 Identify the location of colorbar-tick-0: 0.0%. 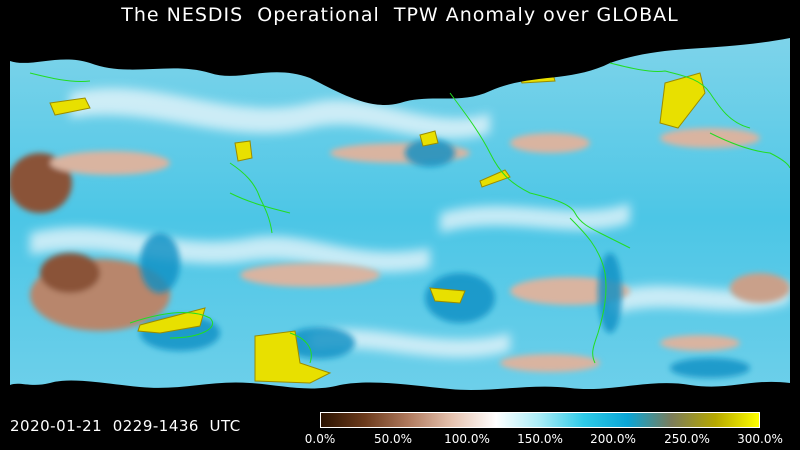
(320, 439).